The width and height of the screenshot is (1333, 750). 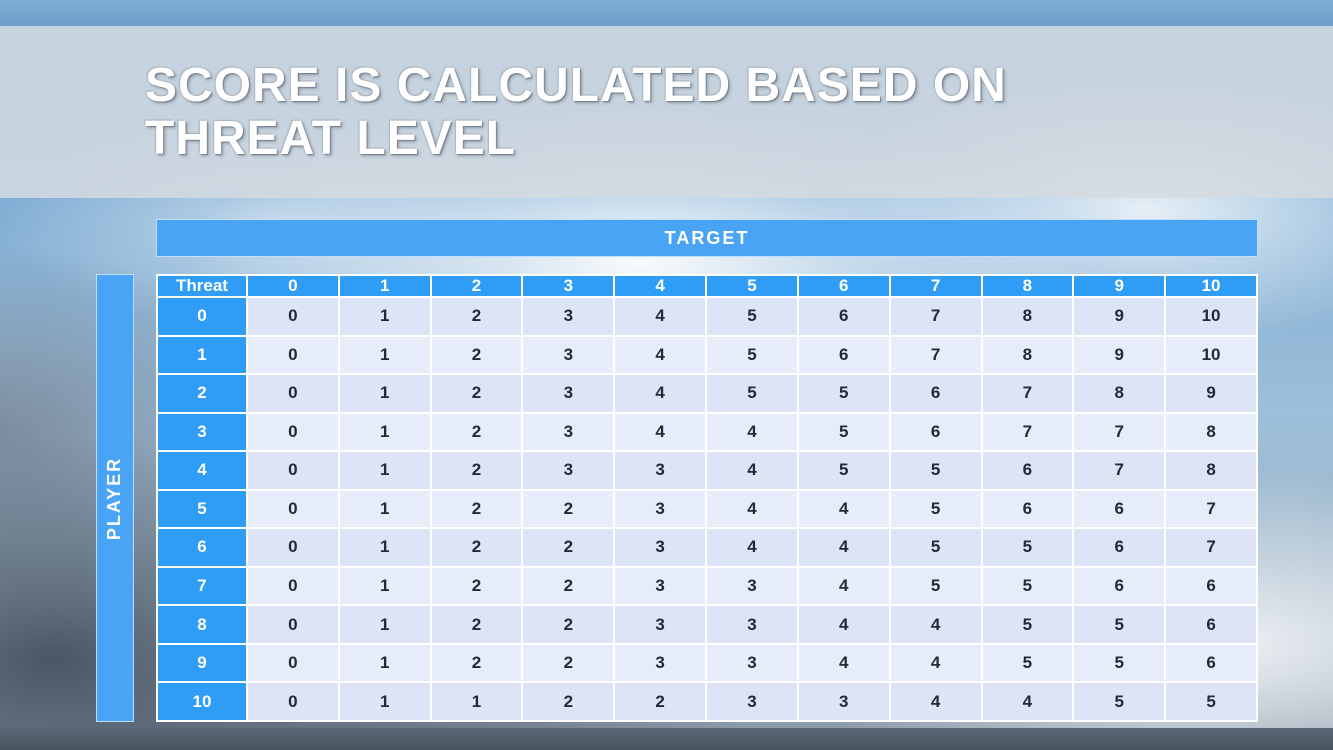 I want to click on matrix-cell-r9-c10: 6, so click(x=1211, y=663).